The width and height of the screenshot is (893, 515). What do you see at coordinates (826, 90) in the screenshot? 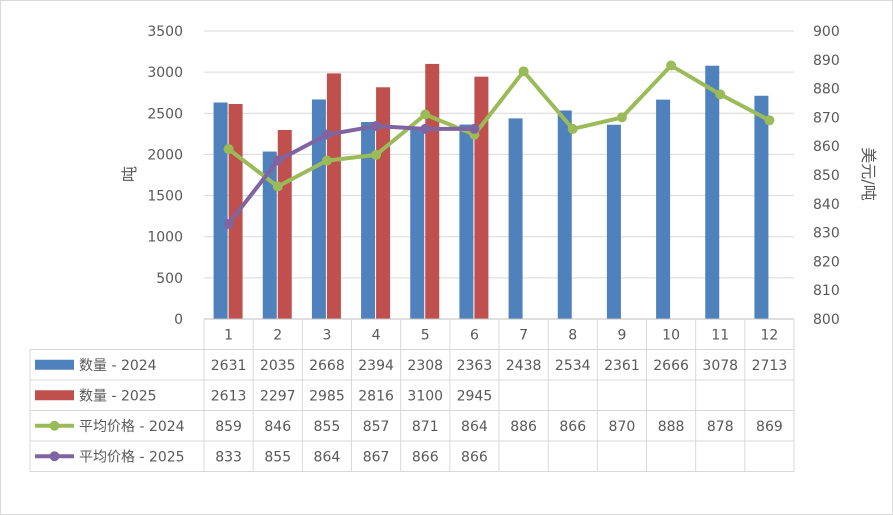
I see `y2-tick-label: 880` at bounding box center [826, 90].